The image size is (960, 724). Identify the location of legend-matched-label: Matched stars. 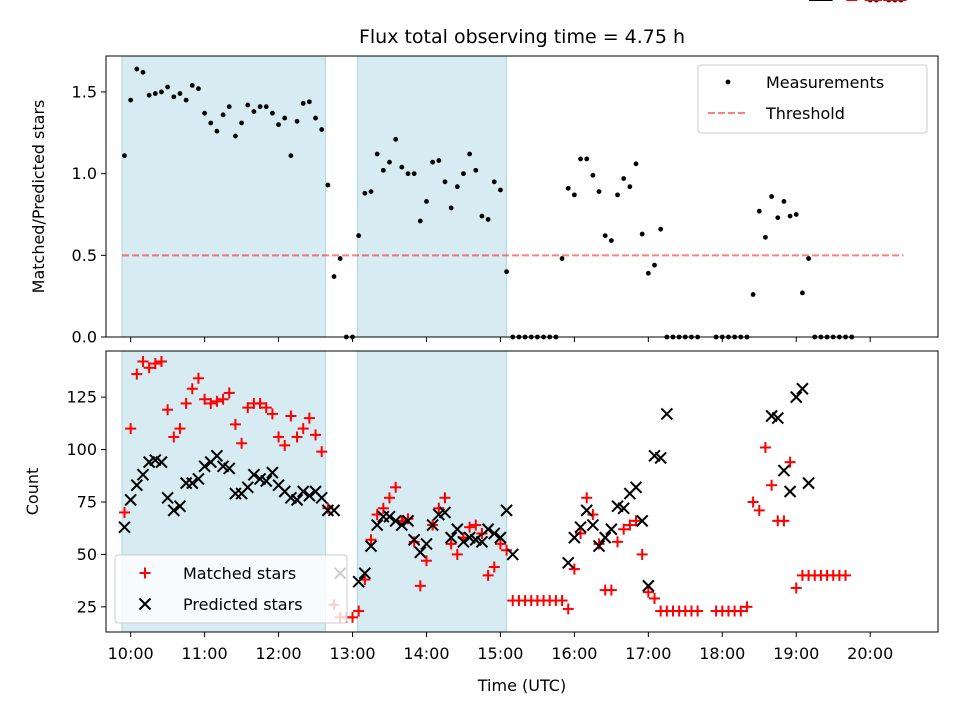
(239, 573).